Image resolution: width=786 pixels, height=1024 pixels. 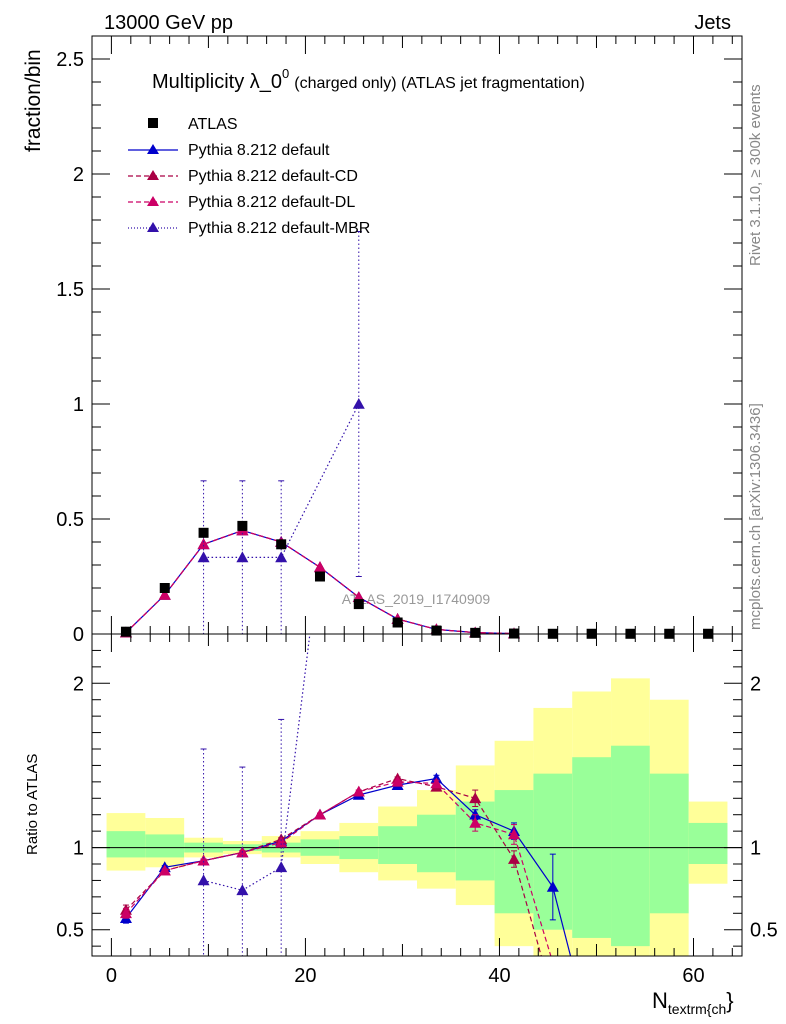 I want to click on rivet-label: Rivet 3.1.10, ≥ 300k events, so click(x=755, y=175).